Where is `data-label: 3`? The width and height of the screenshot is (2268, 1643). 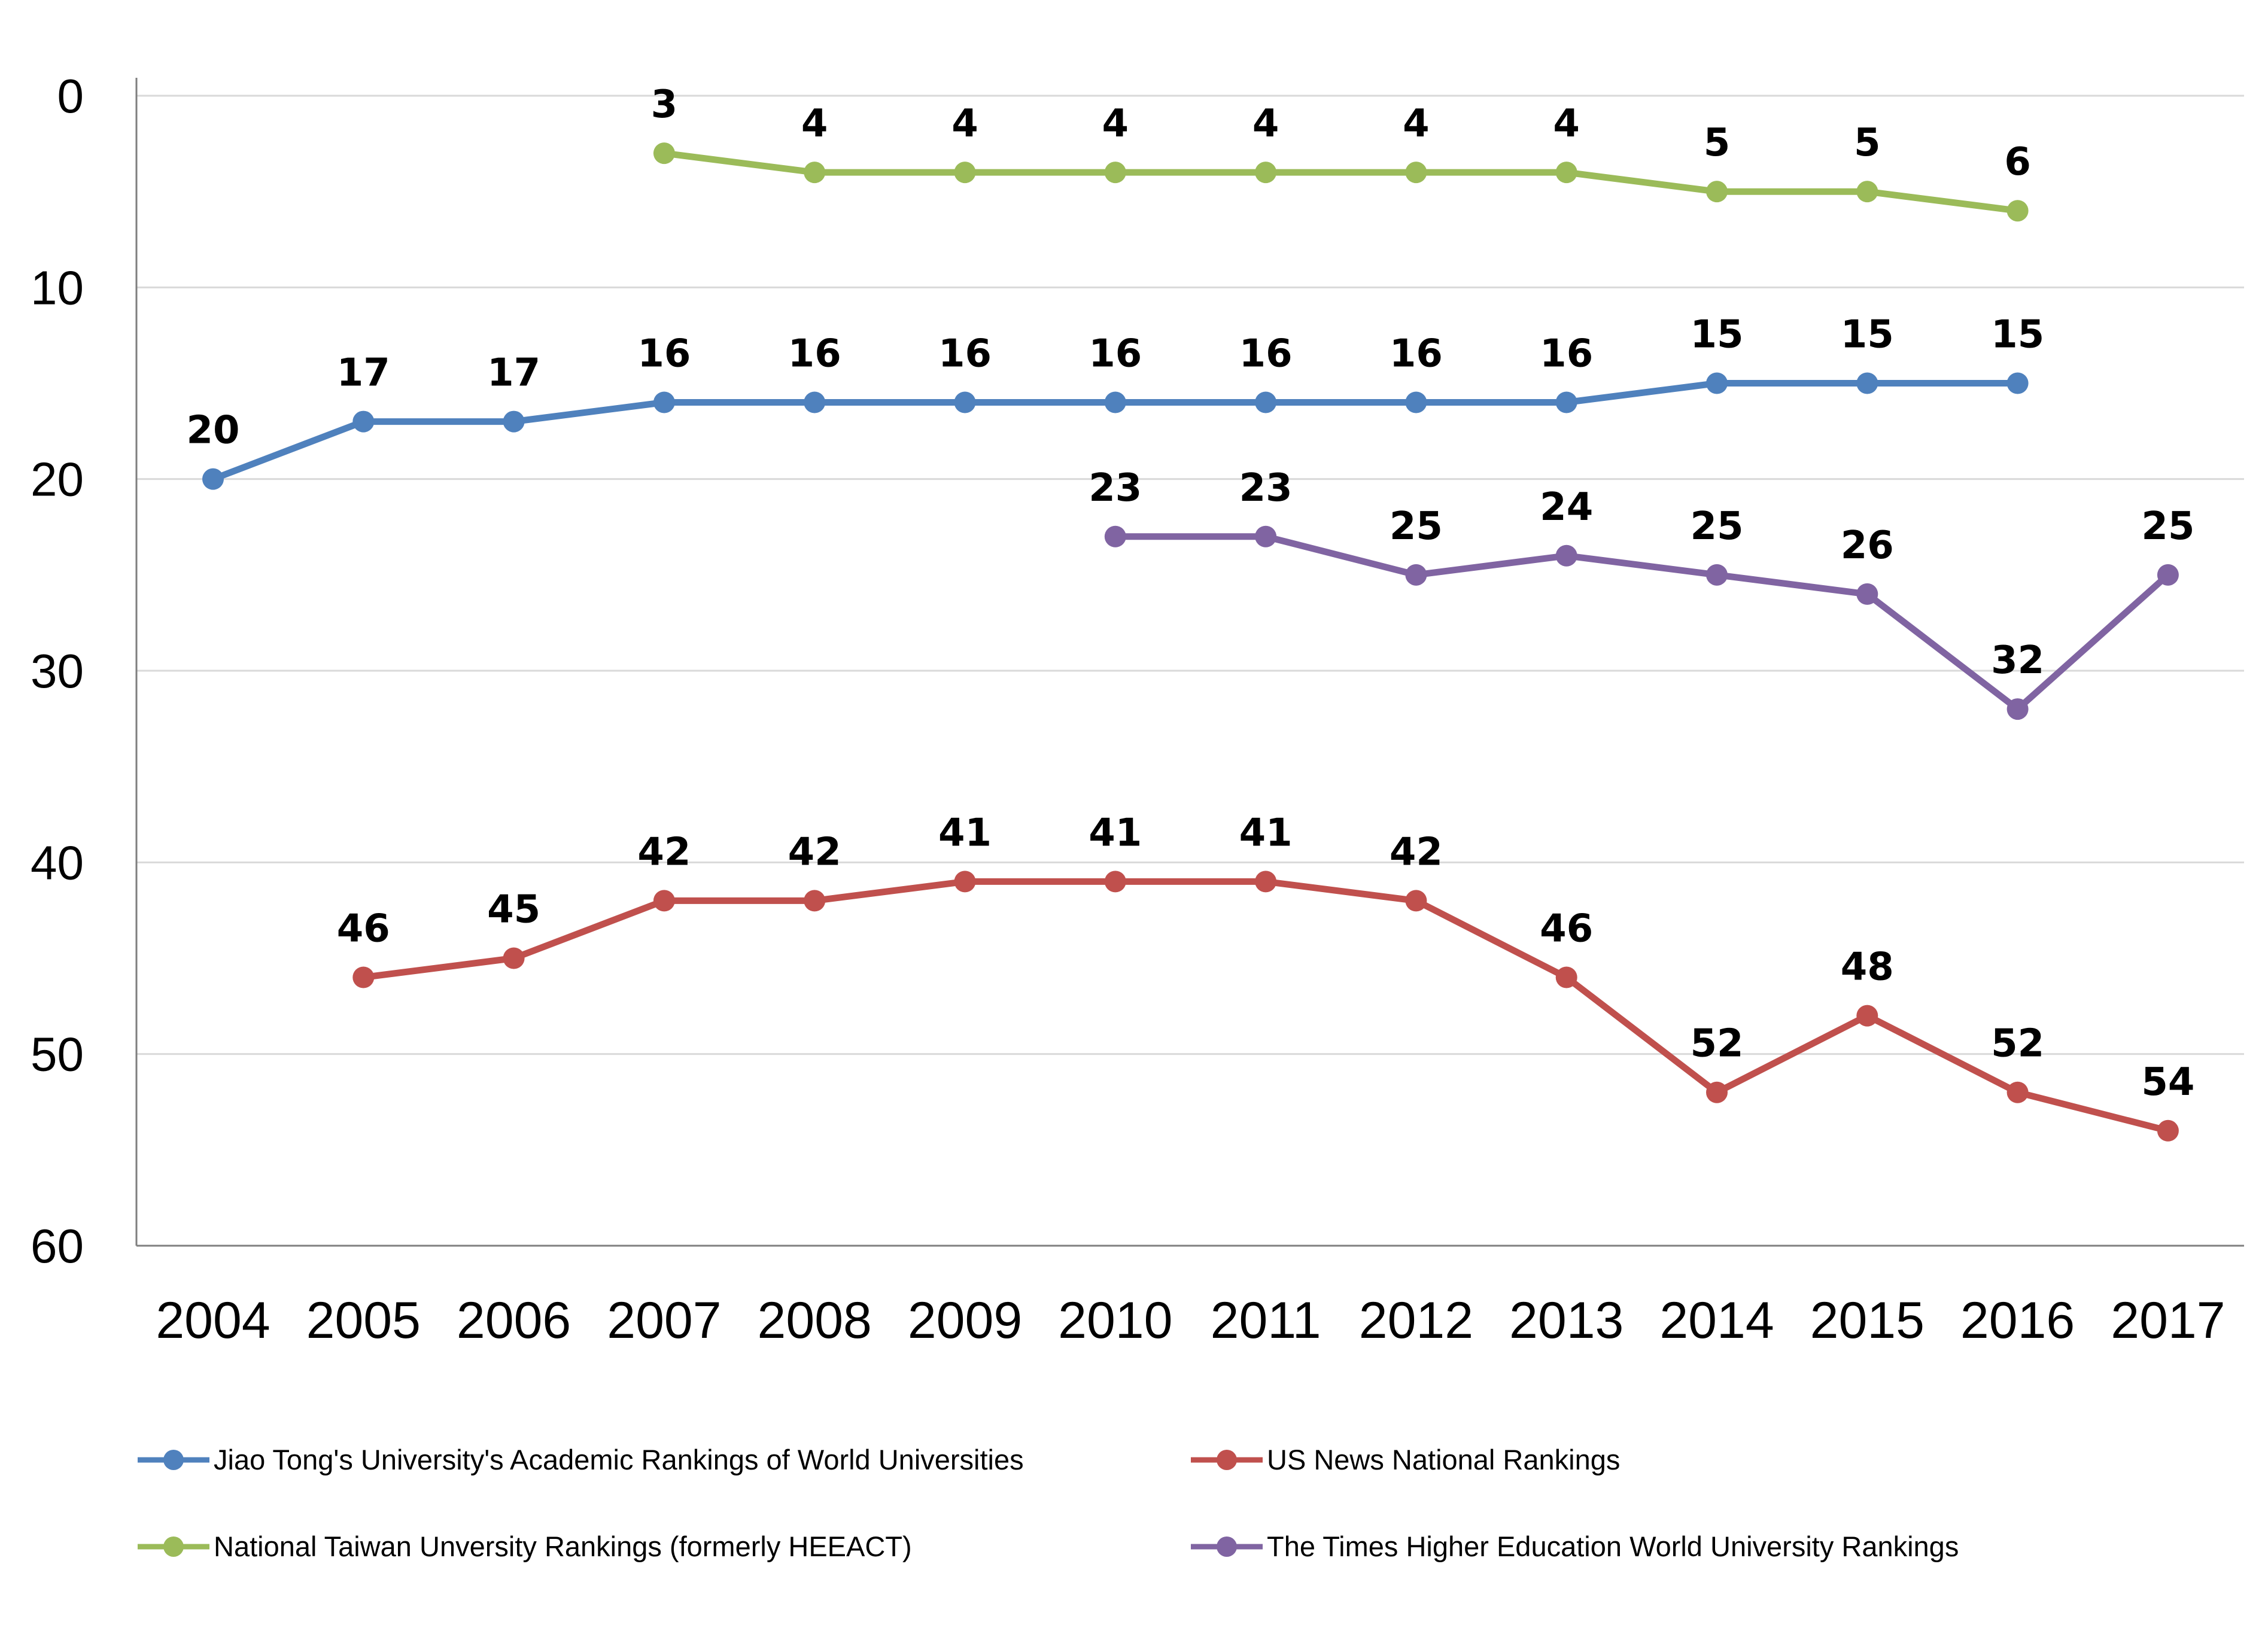
data-label: 3 is located at coordinates (664, 105).